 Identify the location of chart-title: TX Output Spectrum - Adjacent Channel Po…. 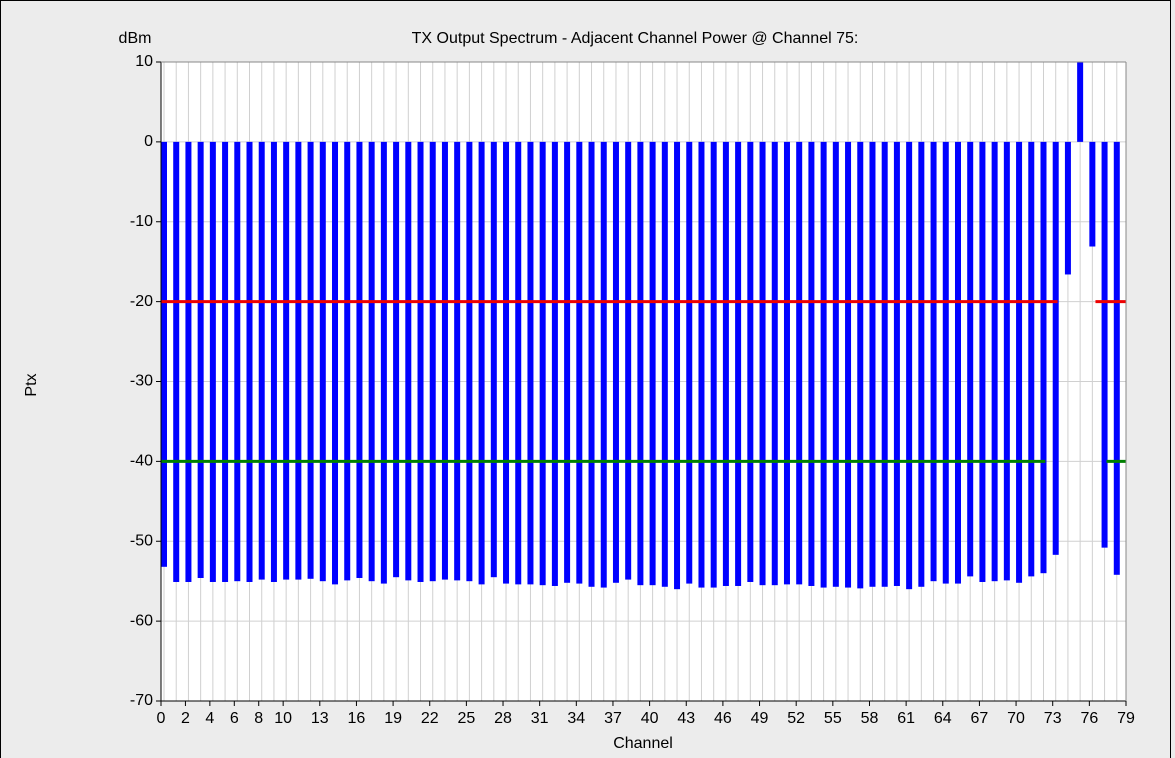
(635, 38).